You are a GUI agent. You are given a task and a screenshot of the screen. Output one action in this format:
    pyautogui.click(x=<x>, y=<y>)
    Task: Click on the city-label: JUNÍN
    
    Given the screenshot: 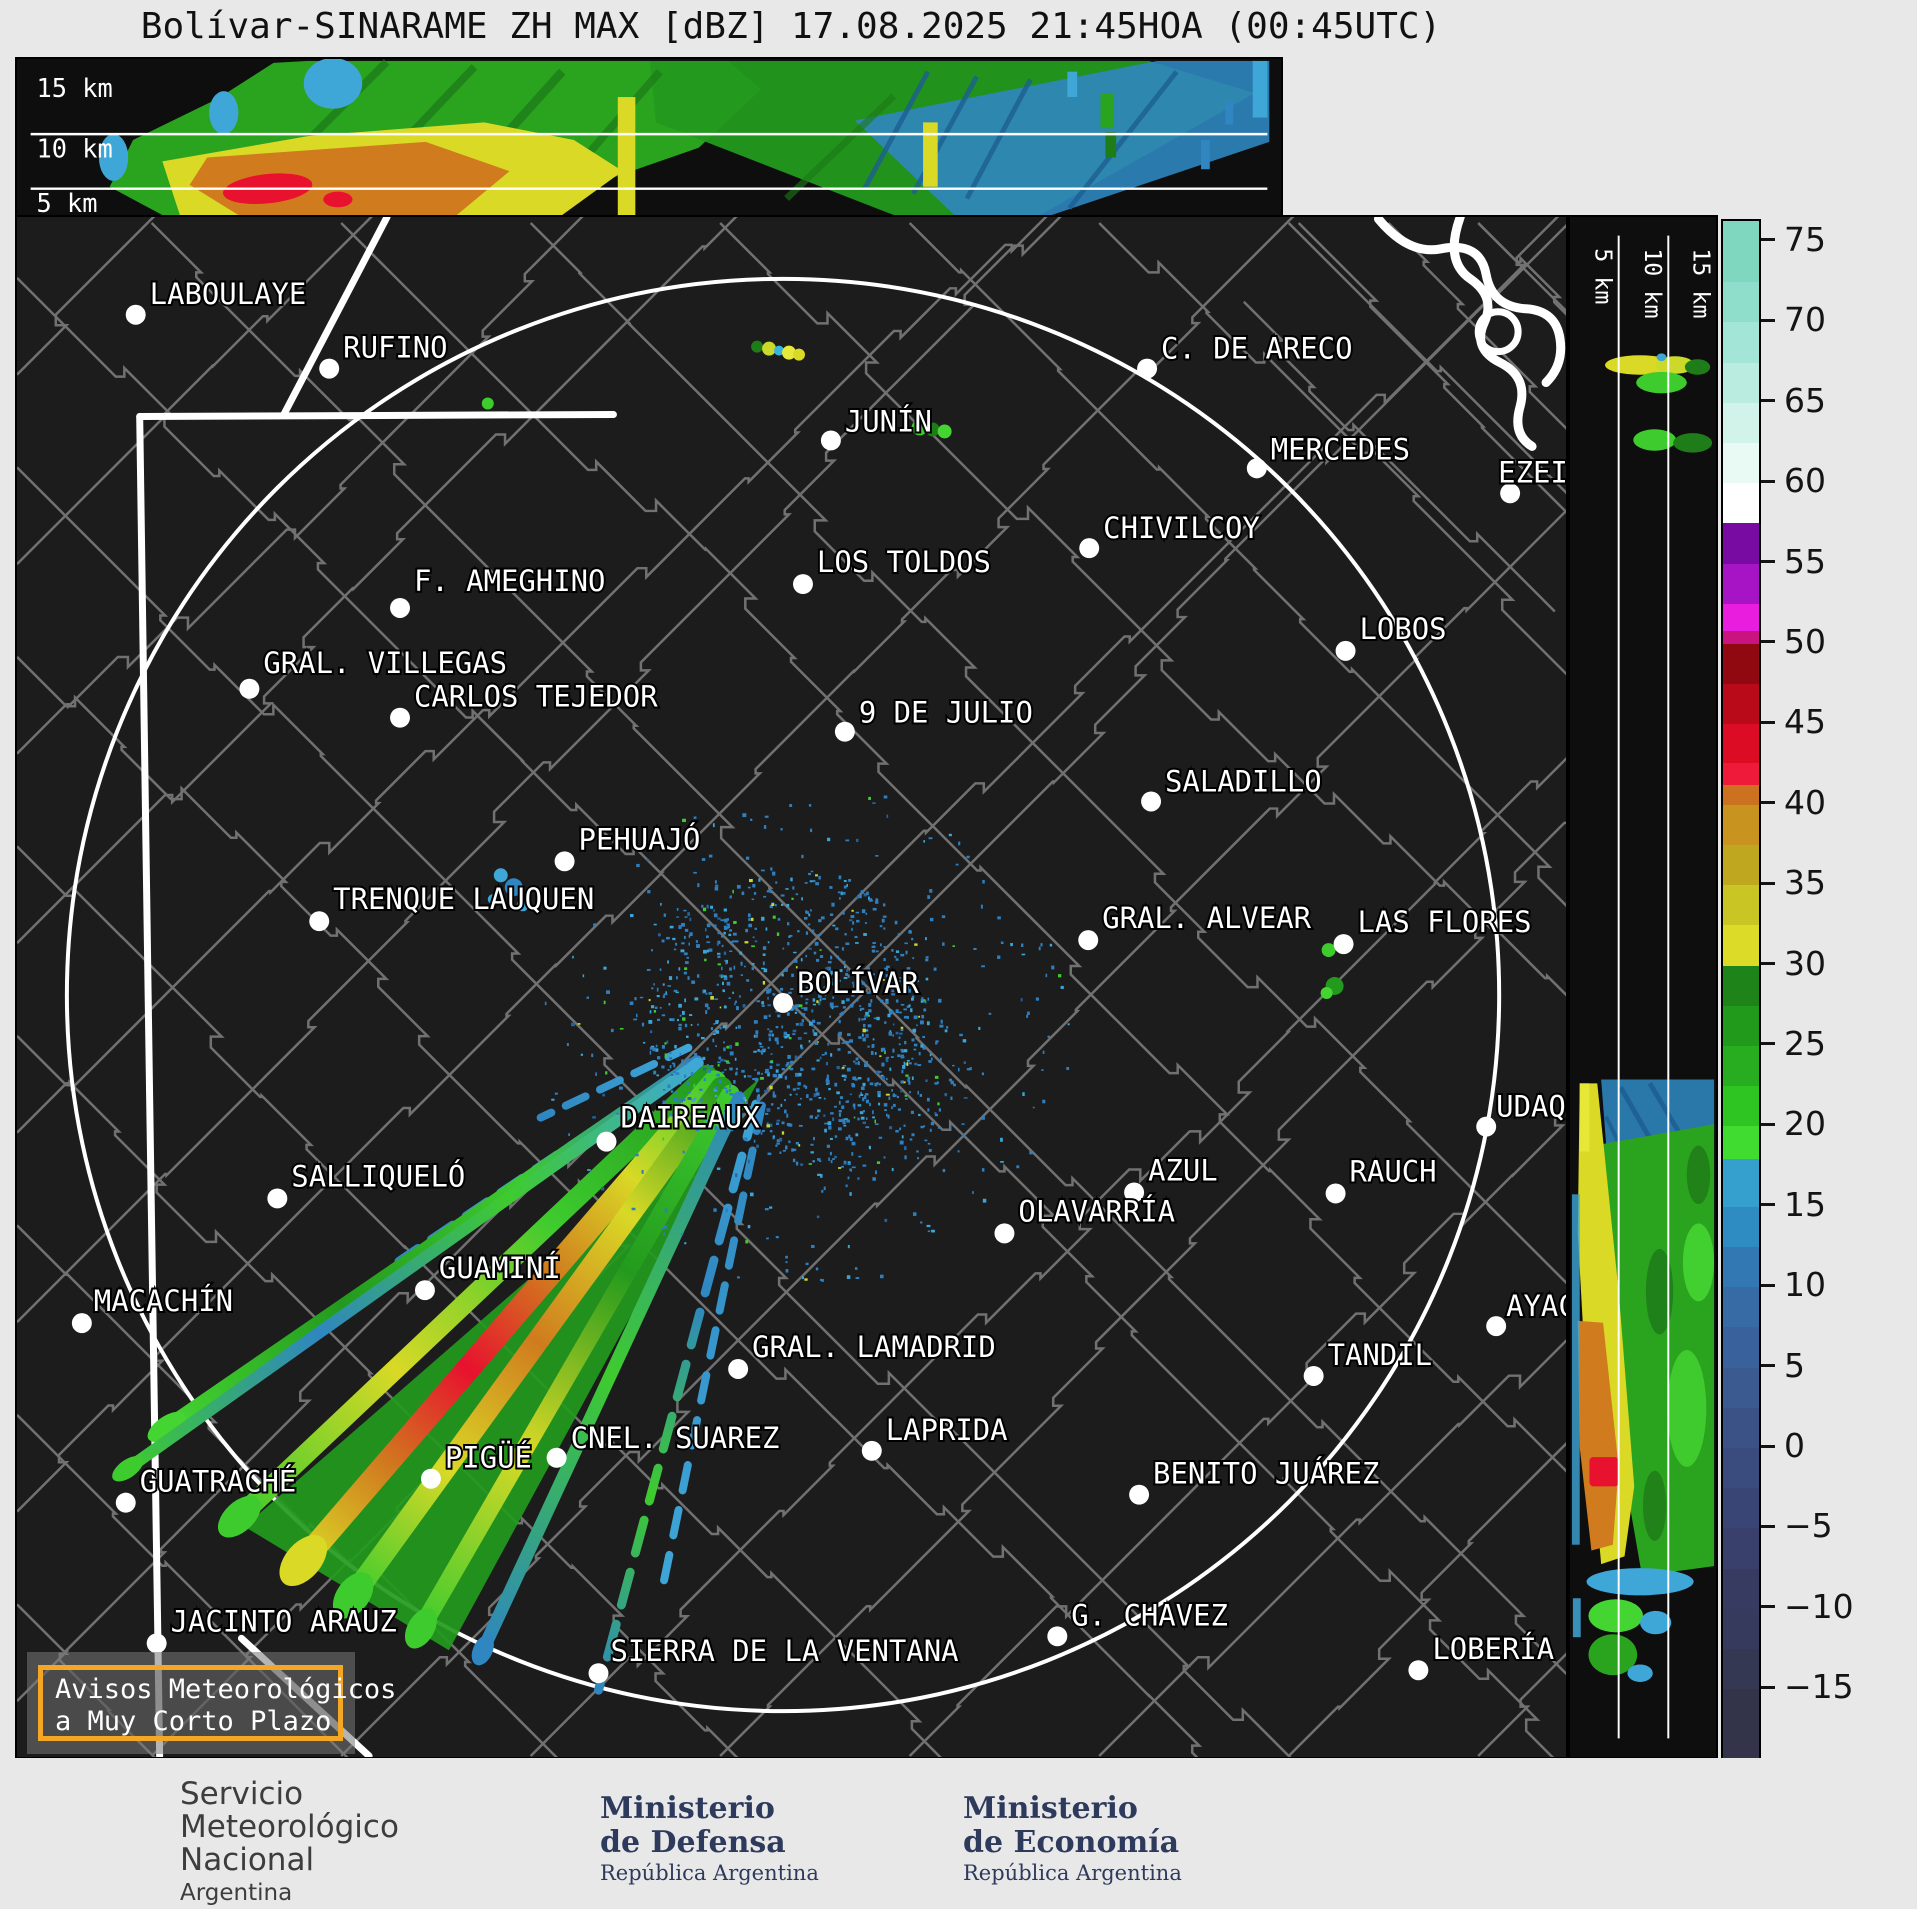 What is the action you would take?
    pyautogui.click(x=888, y=421)
    